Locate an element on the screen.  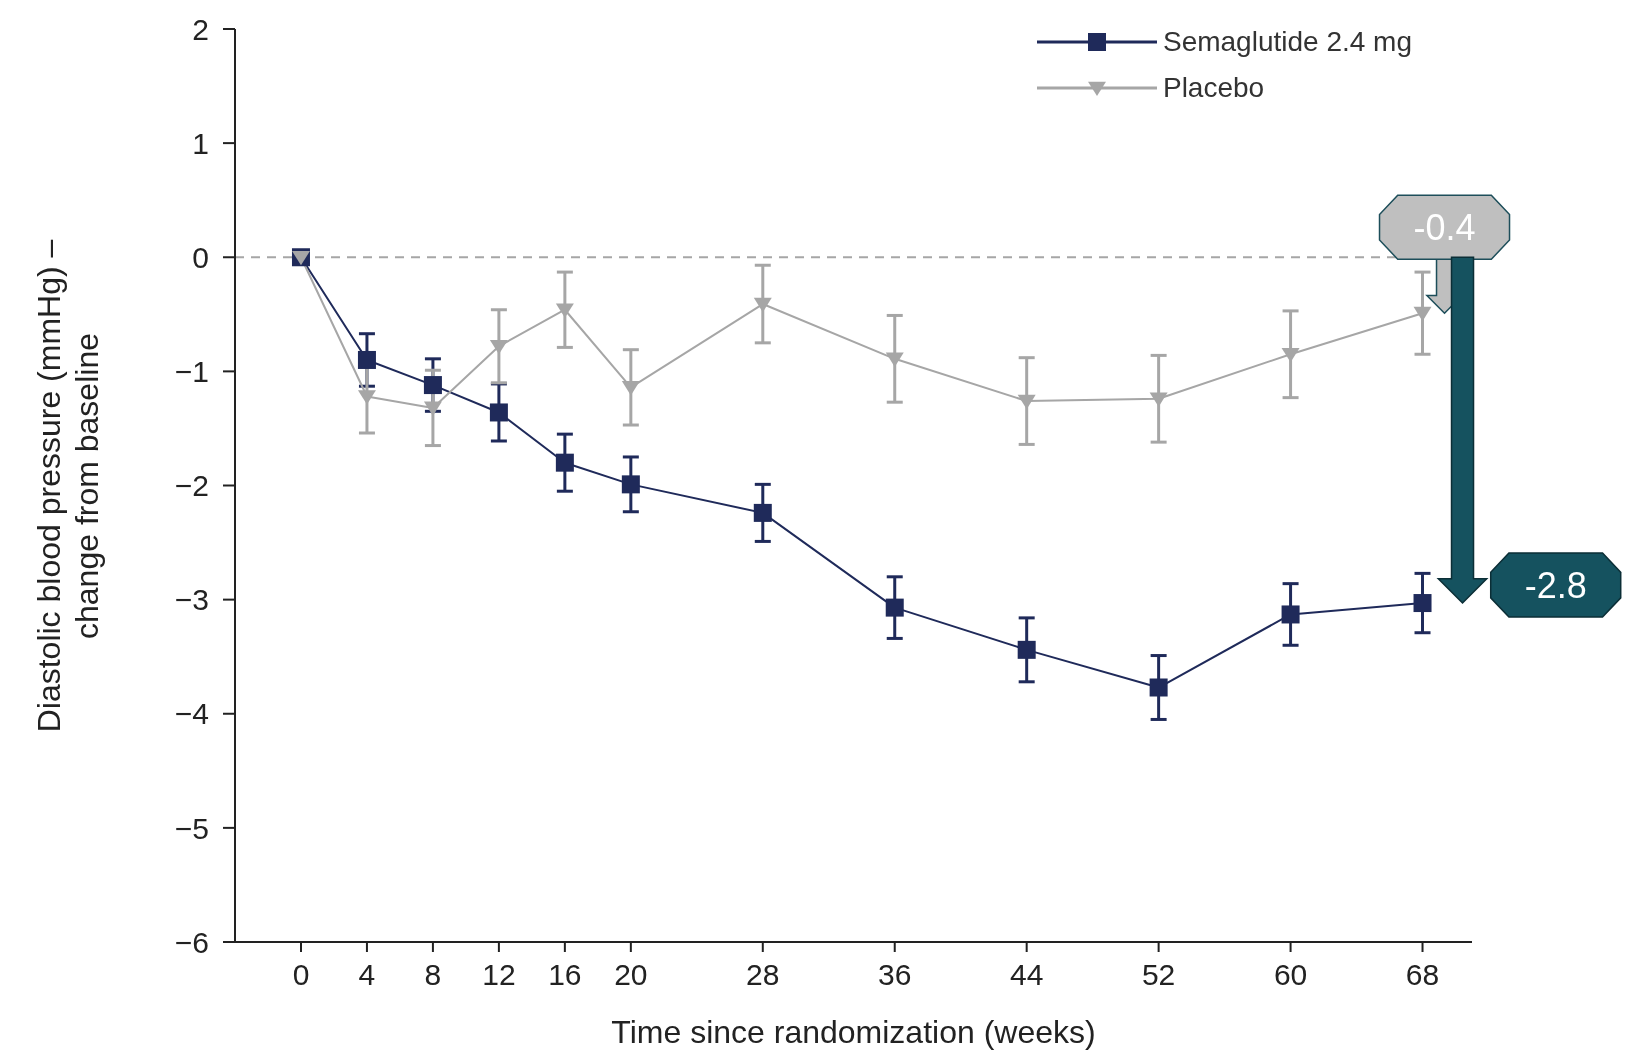
x-tick-label: 4 is located at coordinates (367, 975).